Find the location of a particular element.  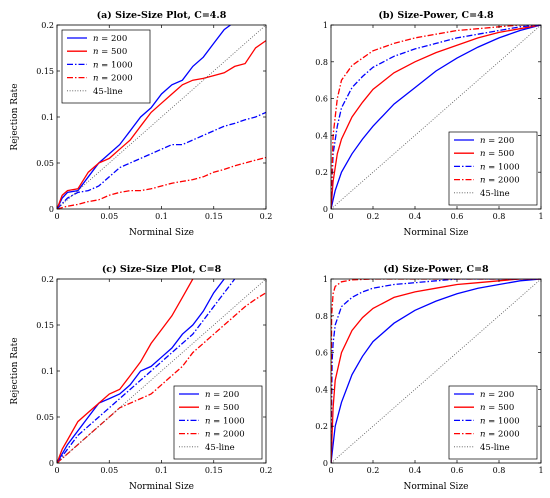

x-tick-label: 1 is located at coordinates (540, 216).